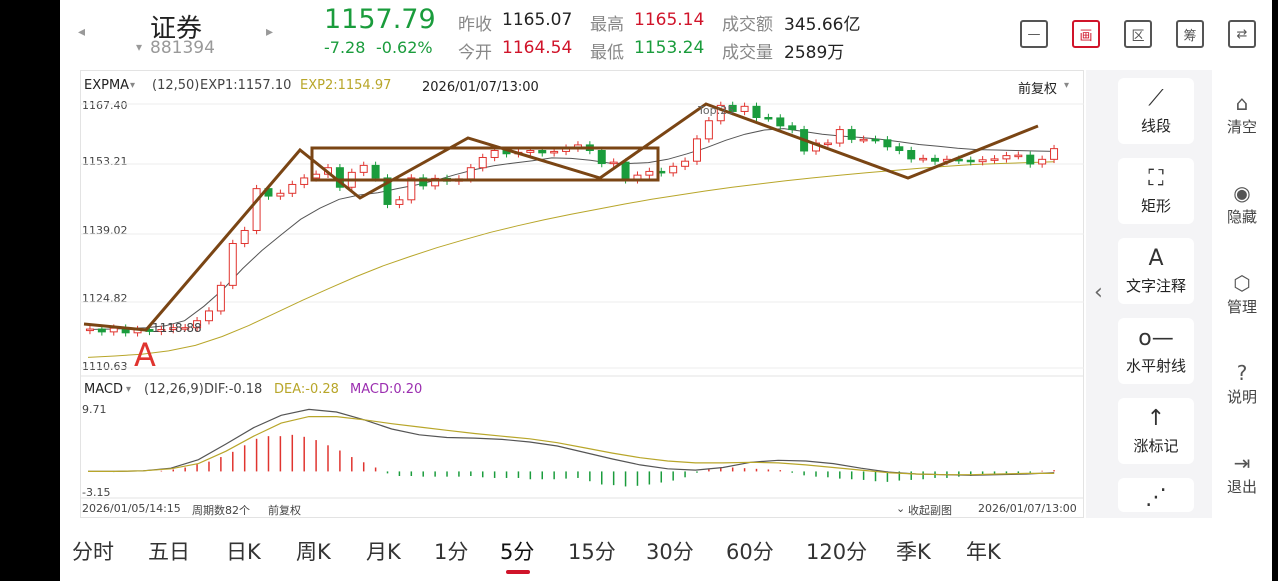 This screenshot has width=1278, height=581. Describe the element at coordinates (592, 552) in the screenshot. I see `period-tab: 15分` at that location.